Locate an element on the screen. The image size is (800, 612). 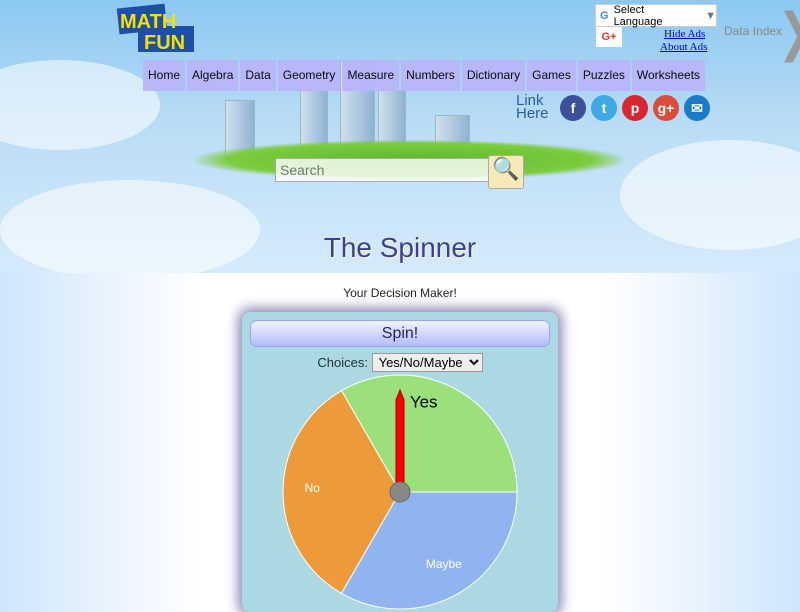
search-button: 🔍 is located at coordinates (506, 172).